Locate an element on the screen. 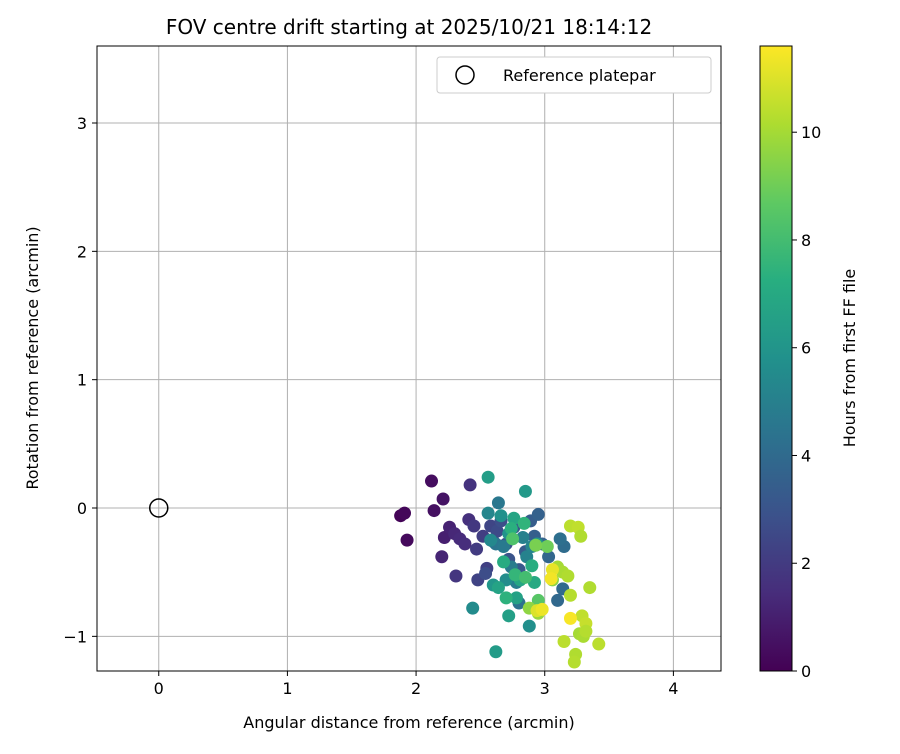  colorbar-ticks: 0 2 4 6 8 10 is located at coordinates (806, 402).